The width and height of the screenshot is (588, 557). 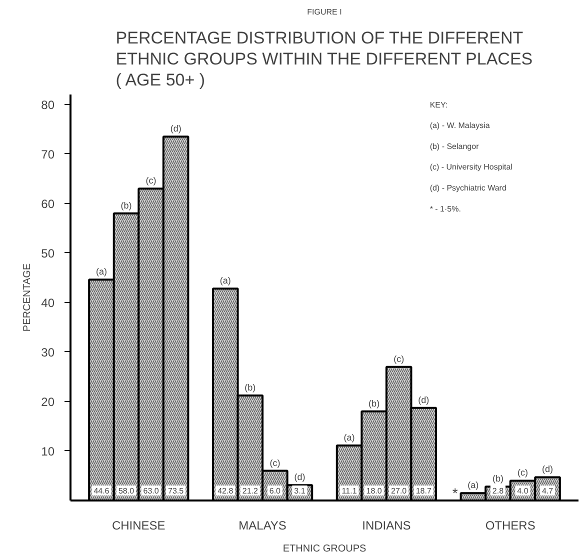 What do you see at coordinates (324, 549) in the screenshot?
I see `x-axis-title: ETHNIC GROUPS` at bounding box center [324, 549].